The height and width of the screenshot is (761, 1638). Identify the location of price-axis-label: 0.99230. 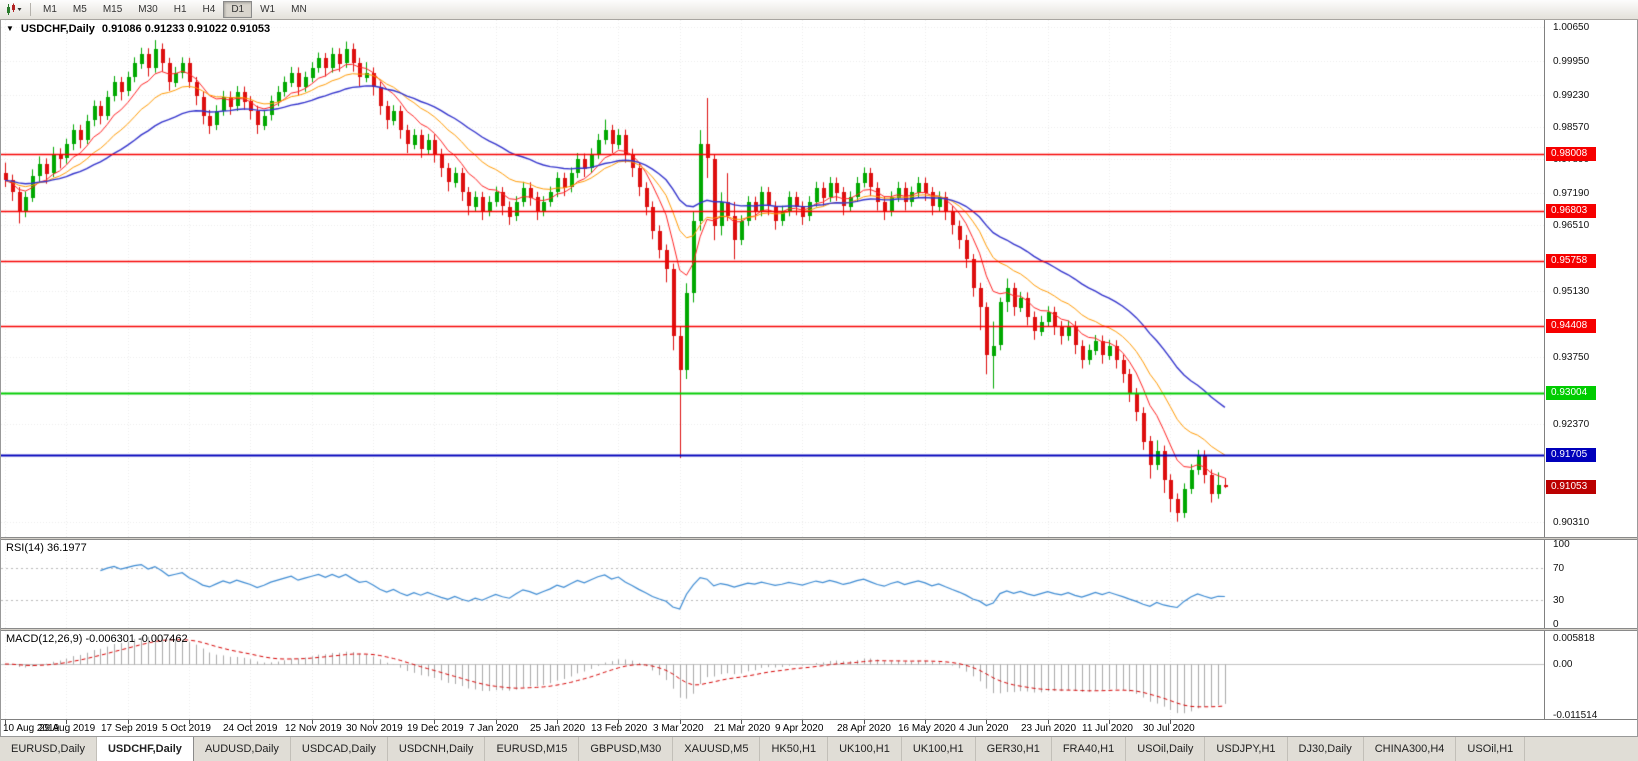
(1571, 96).